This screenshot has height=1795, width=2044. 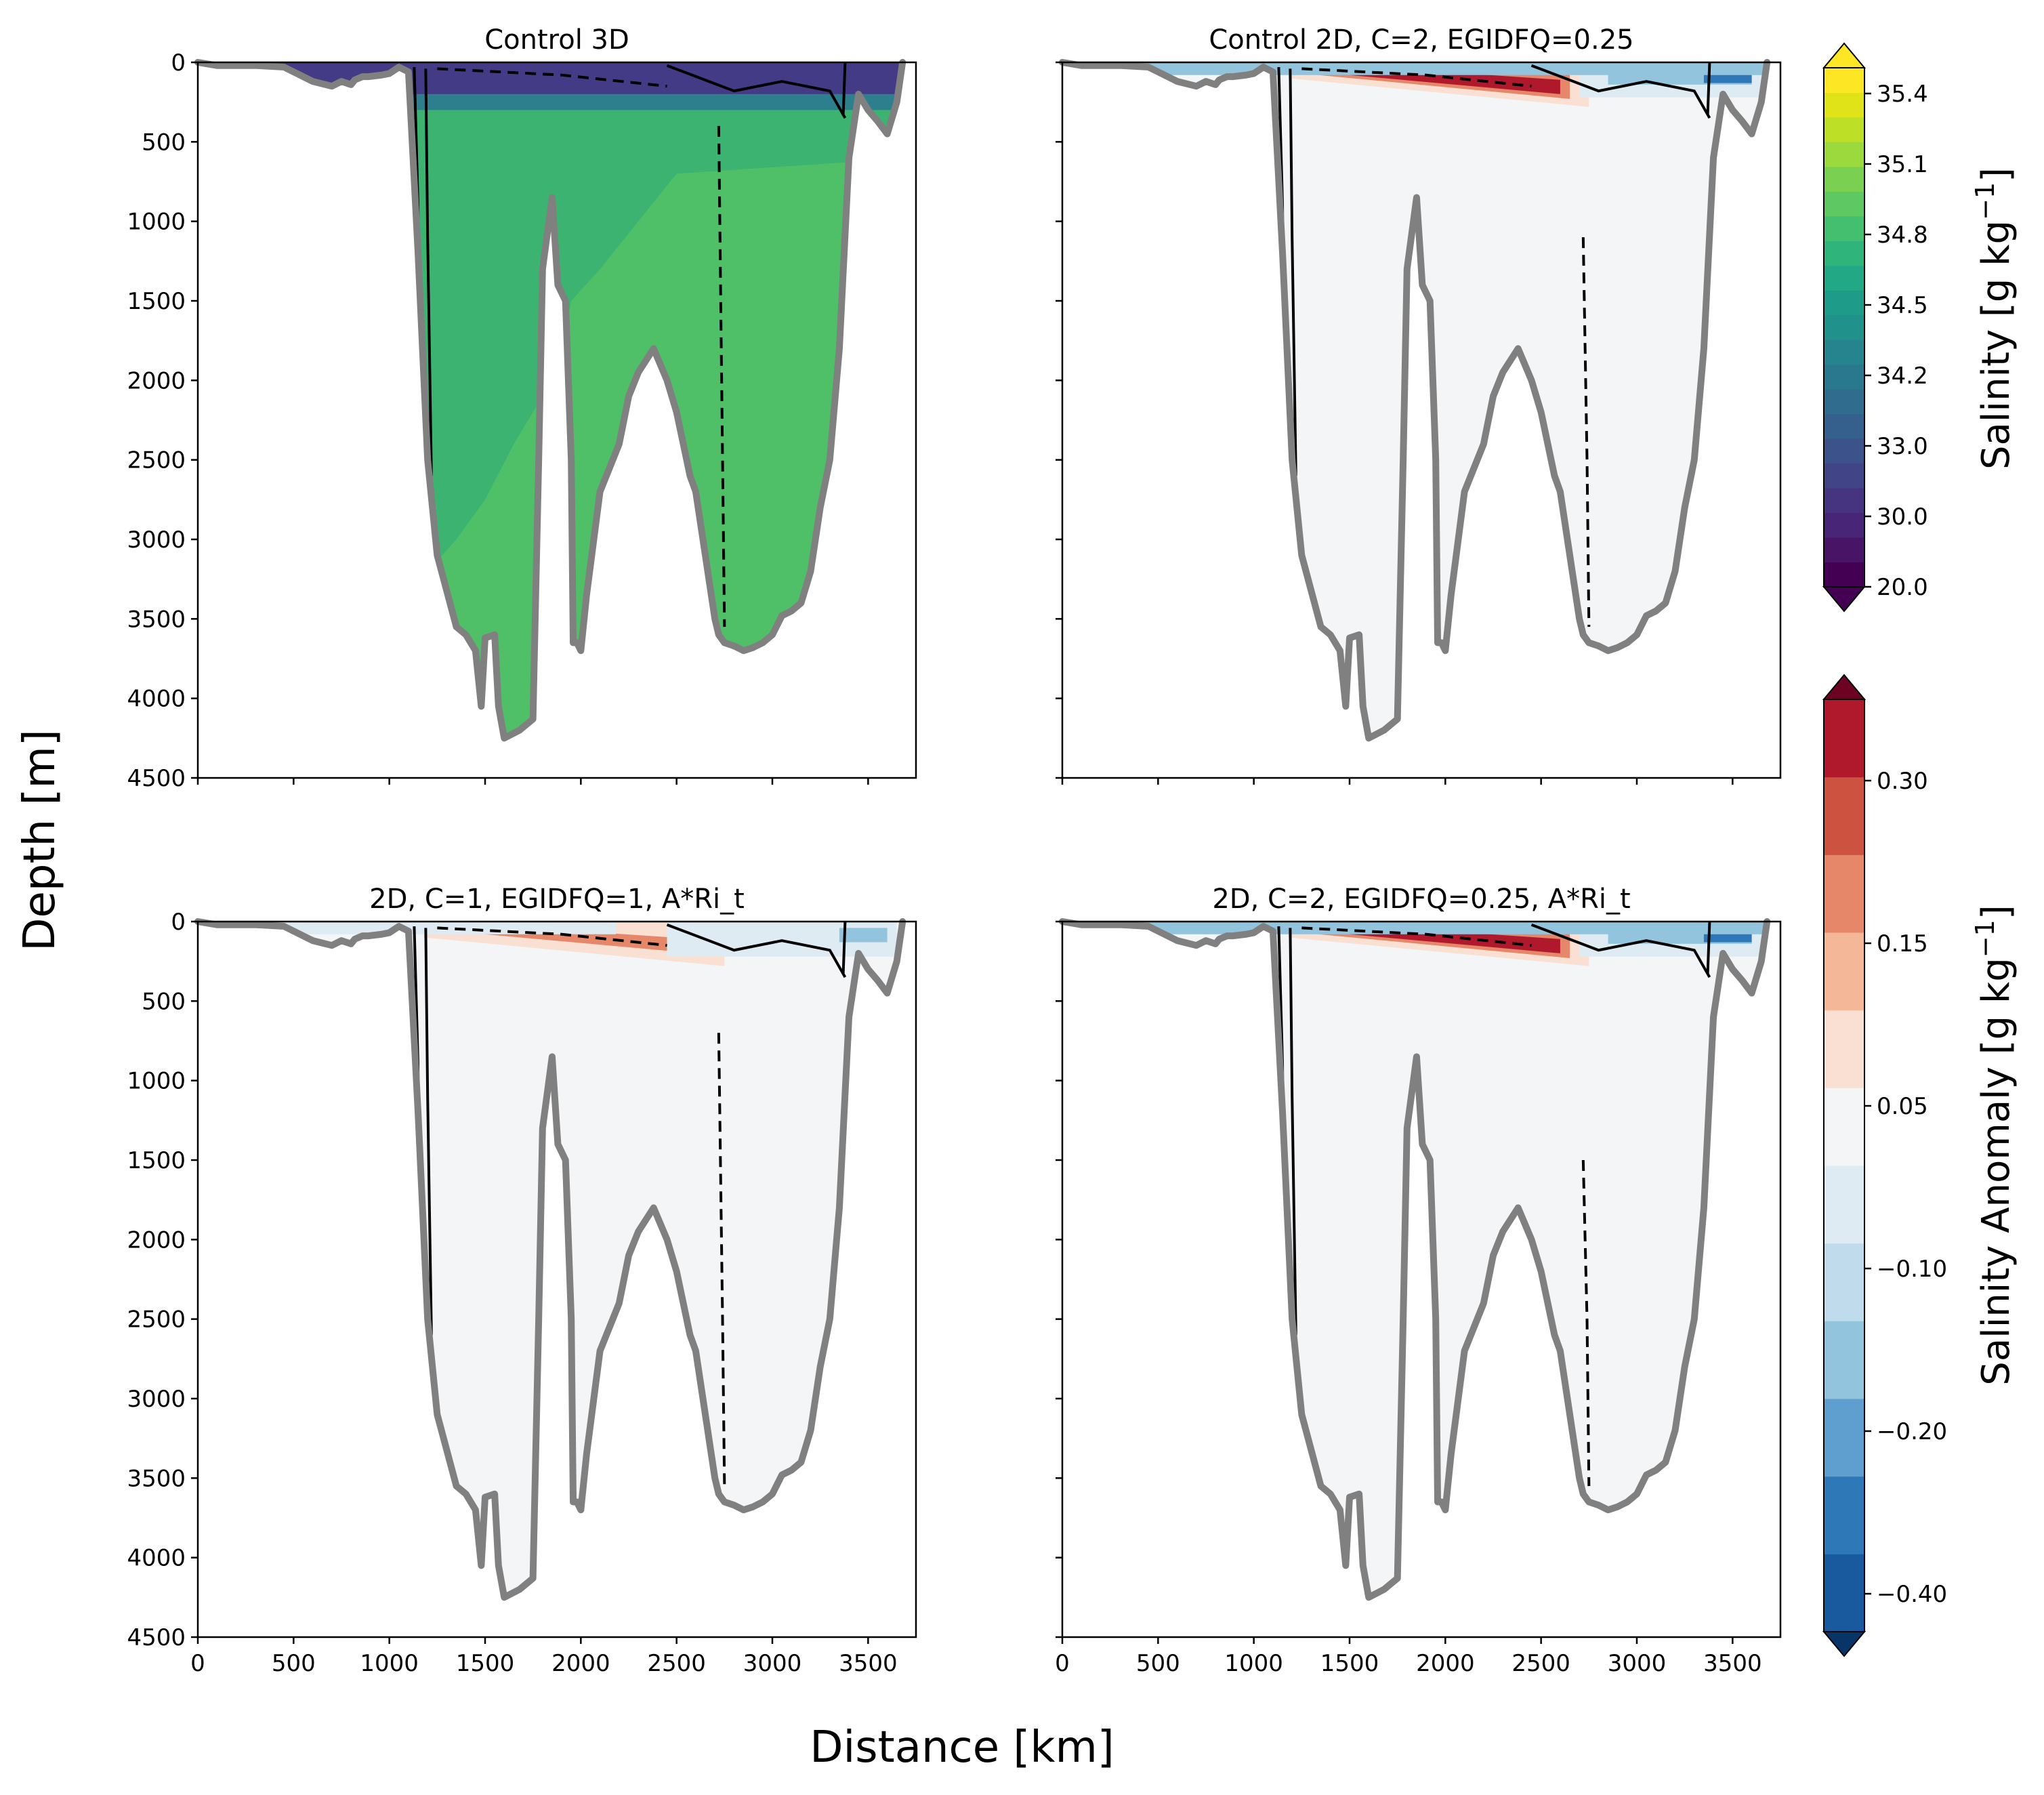 What do you see at coordinates (1903, 305) in the screenshot?
I see `colorbar-tick-label: 34.5` at bounding box center [1903, 305].